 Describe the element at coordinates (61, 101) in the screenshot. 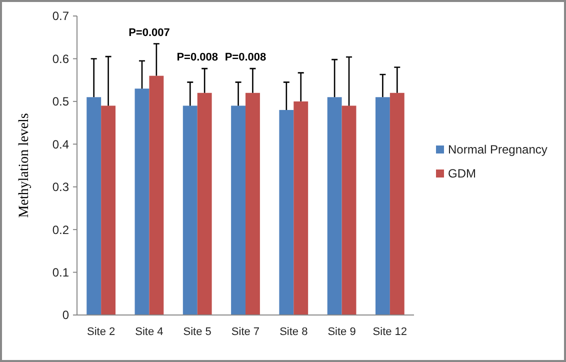

I see `y-tick-label: 0.5` at that location.